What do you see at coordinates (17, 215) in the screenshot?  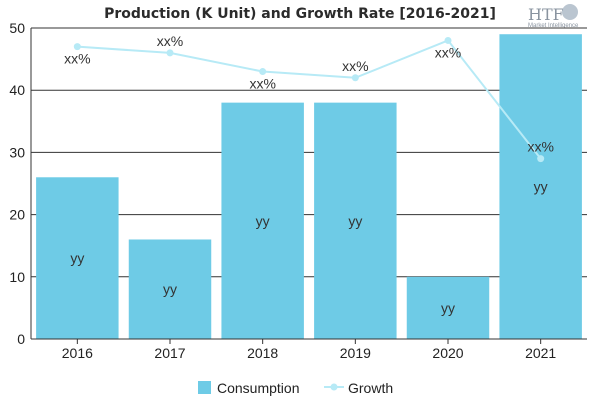 I see `y-tick-label: 20` at bounding box center [17, 215].